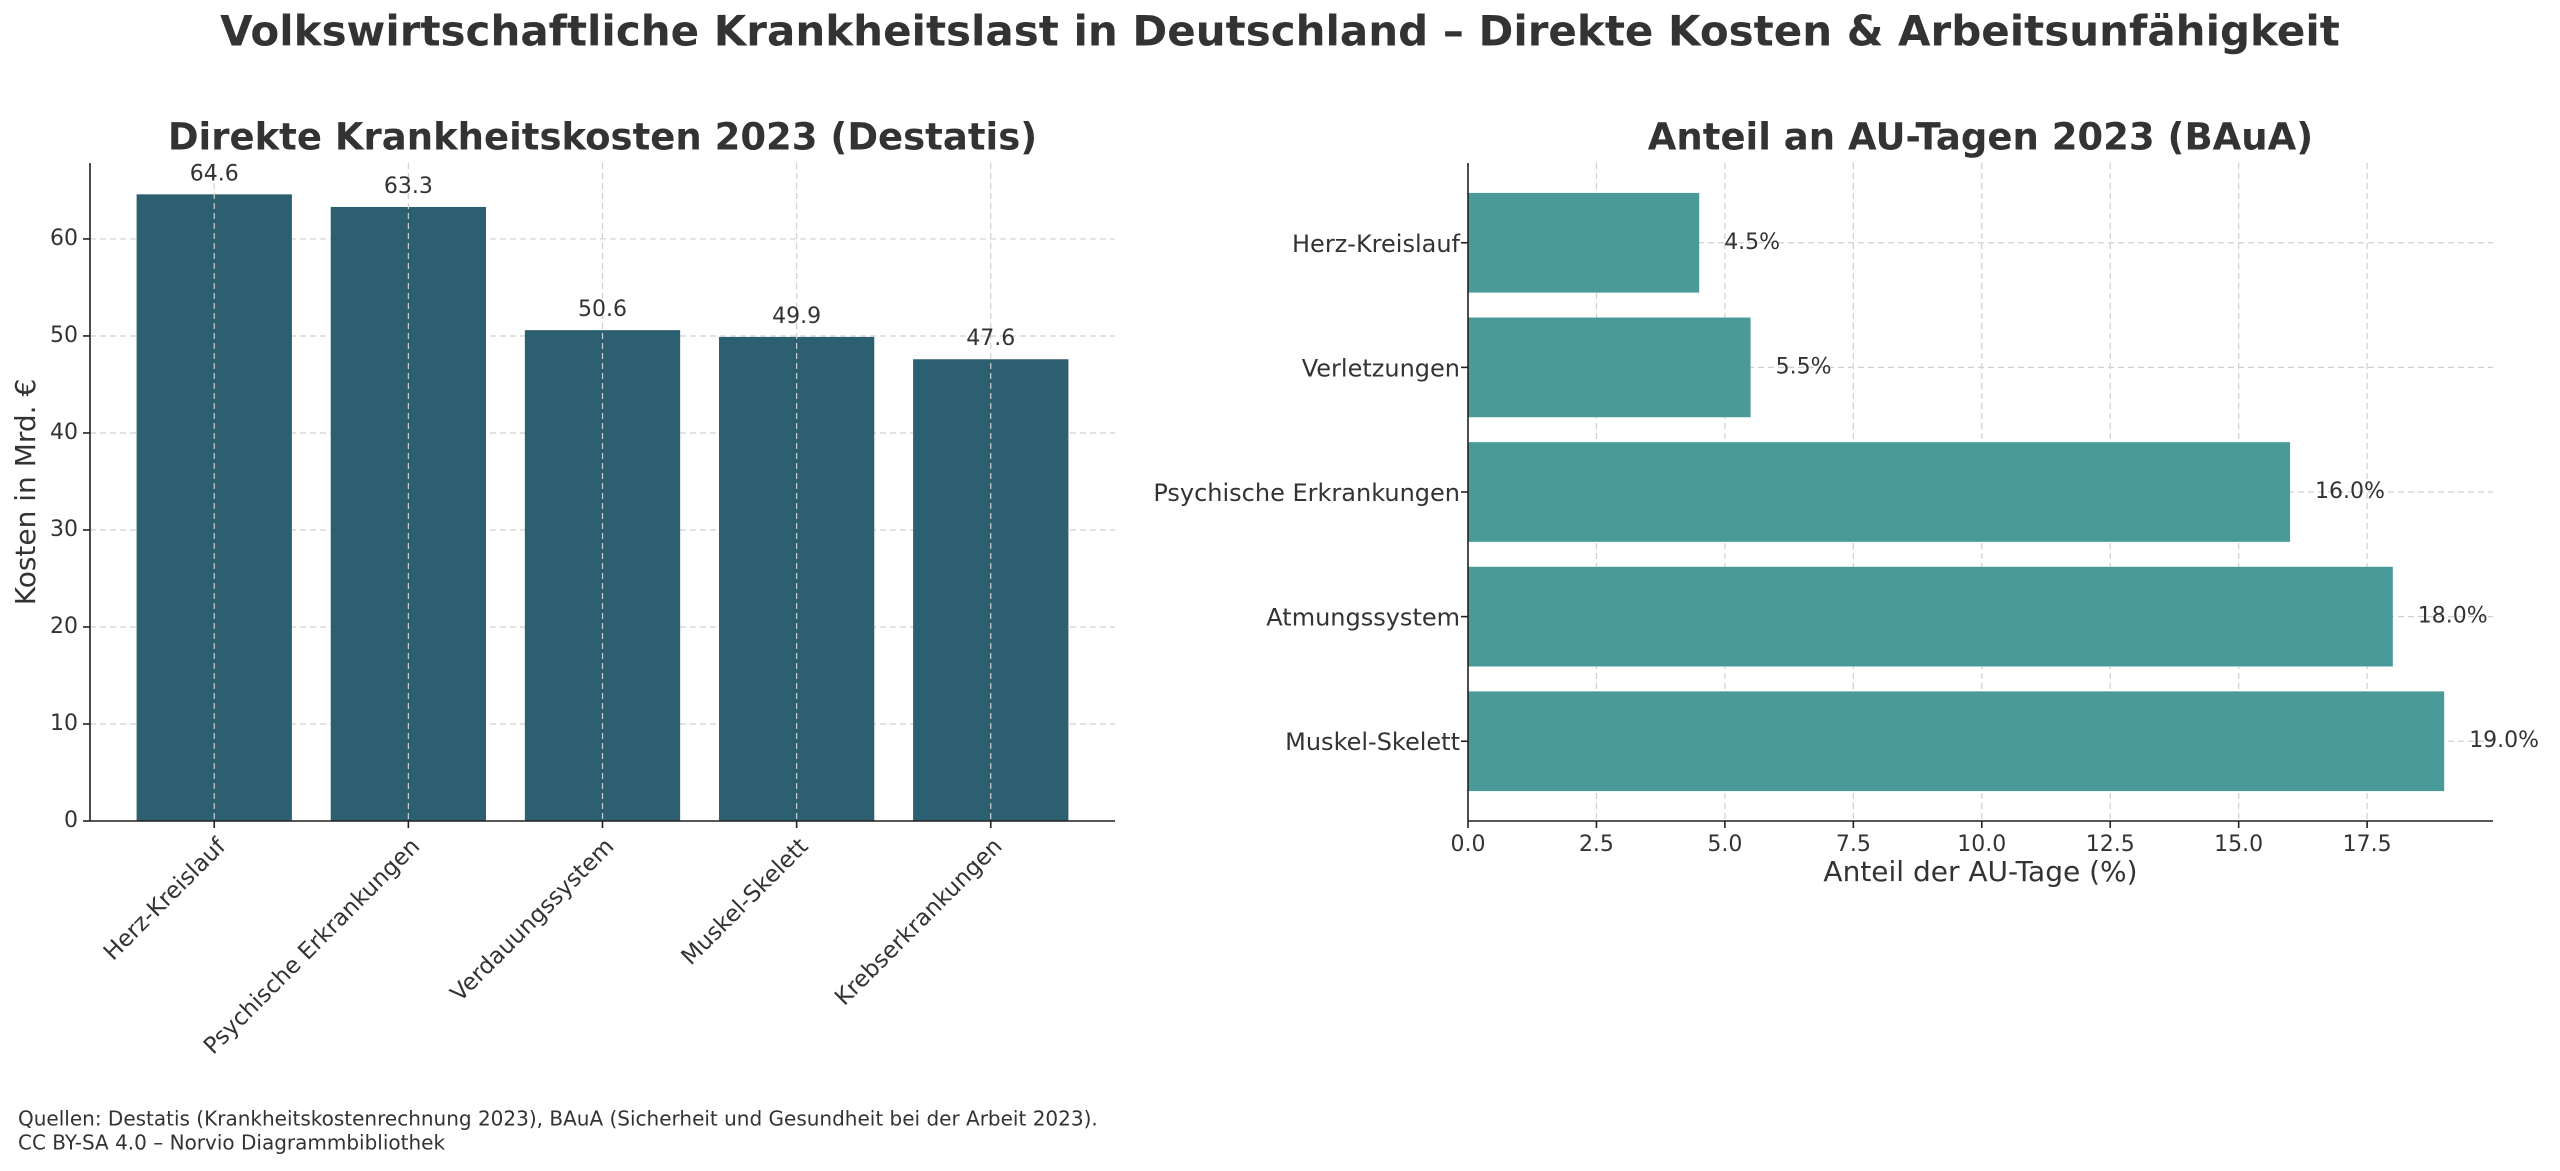 This screenshot has height=1171, width=2560. What do you see at coordinates (1981, 844) in the screenshot?
I see `x-tick-label: 10.0` at bounding box center [1981, 844].